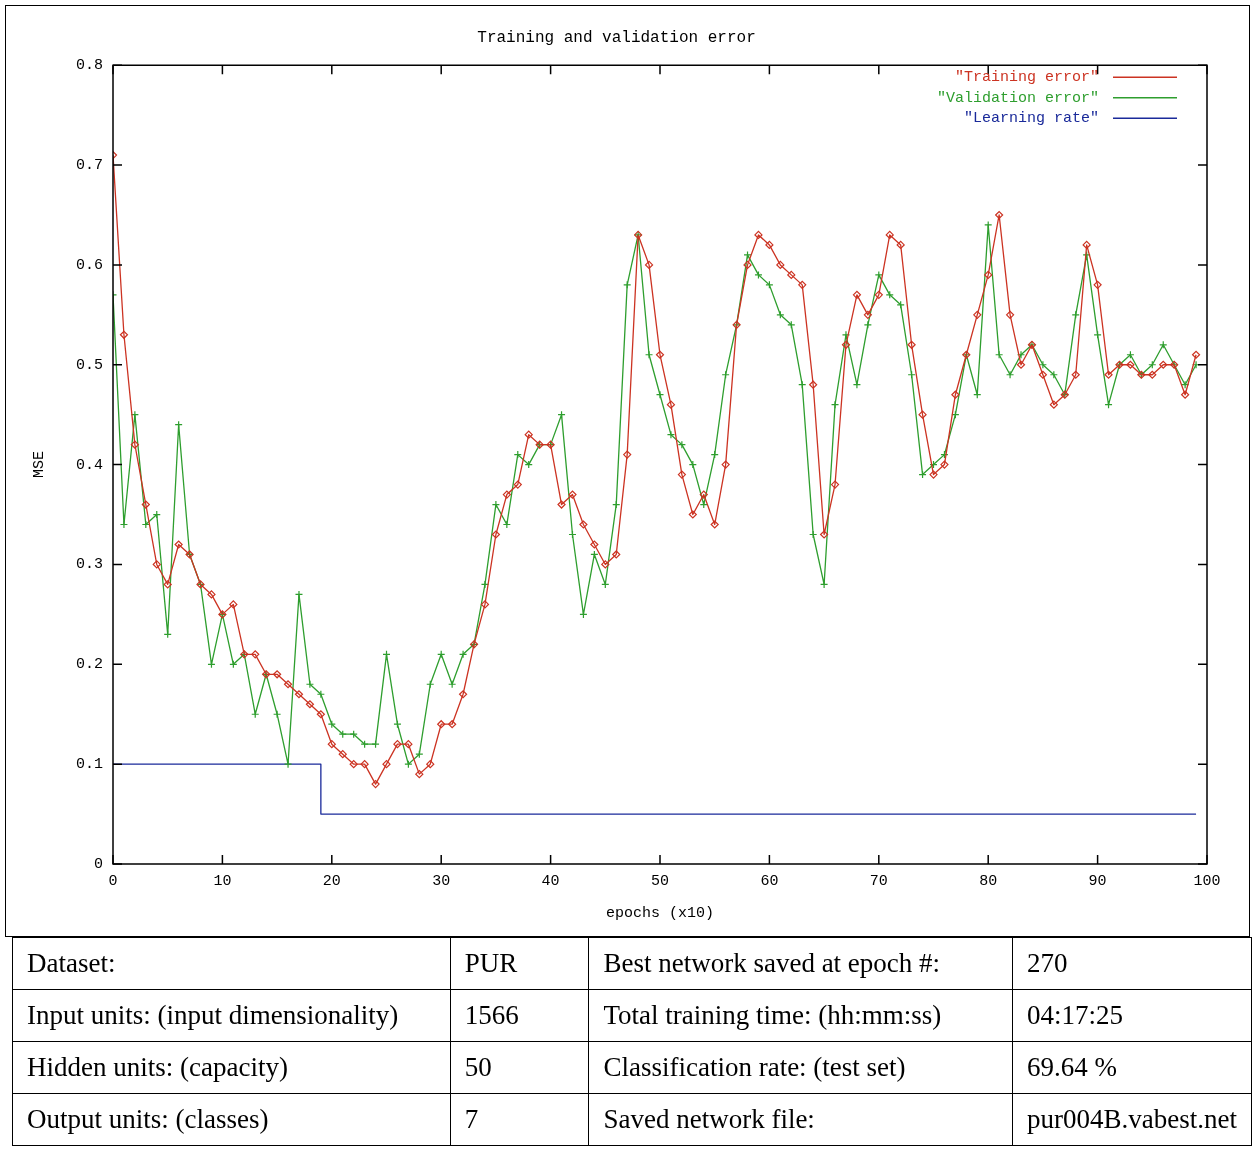 The height and width of the screenshot is (1152, 1252). What do you see at coordinates (800, 1067) in the screenshot?
I see `text: Classification rate: (test set)` at bounding box center [800, 1067].